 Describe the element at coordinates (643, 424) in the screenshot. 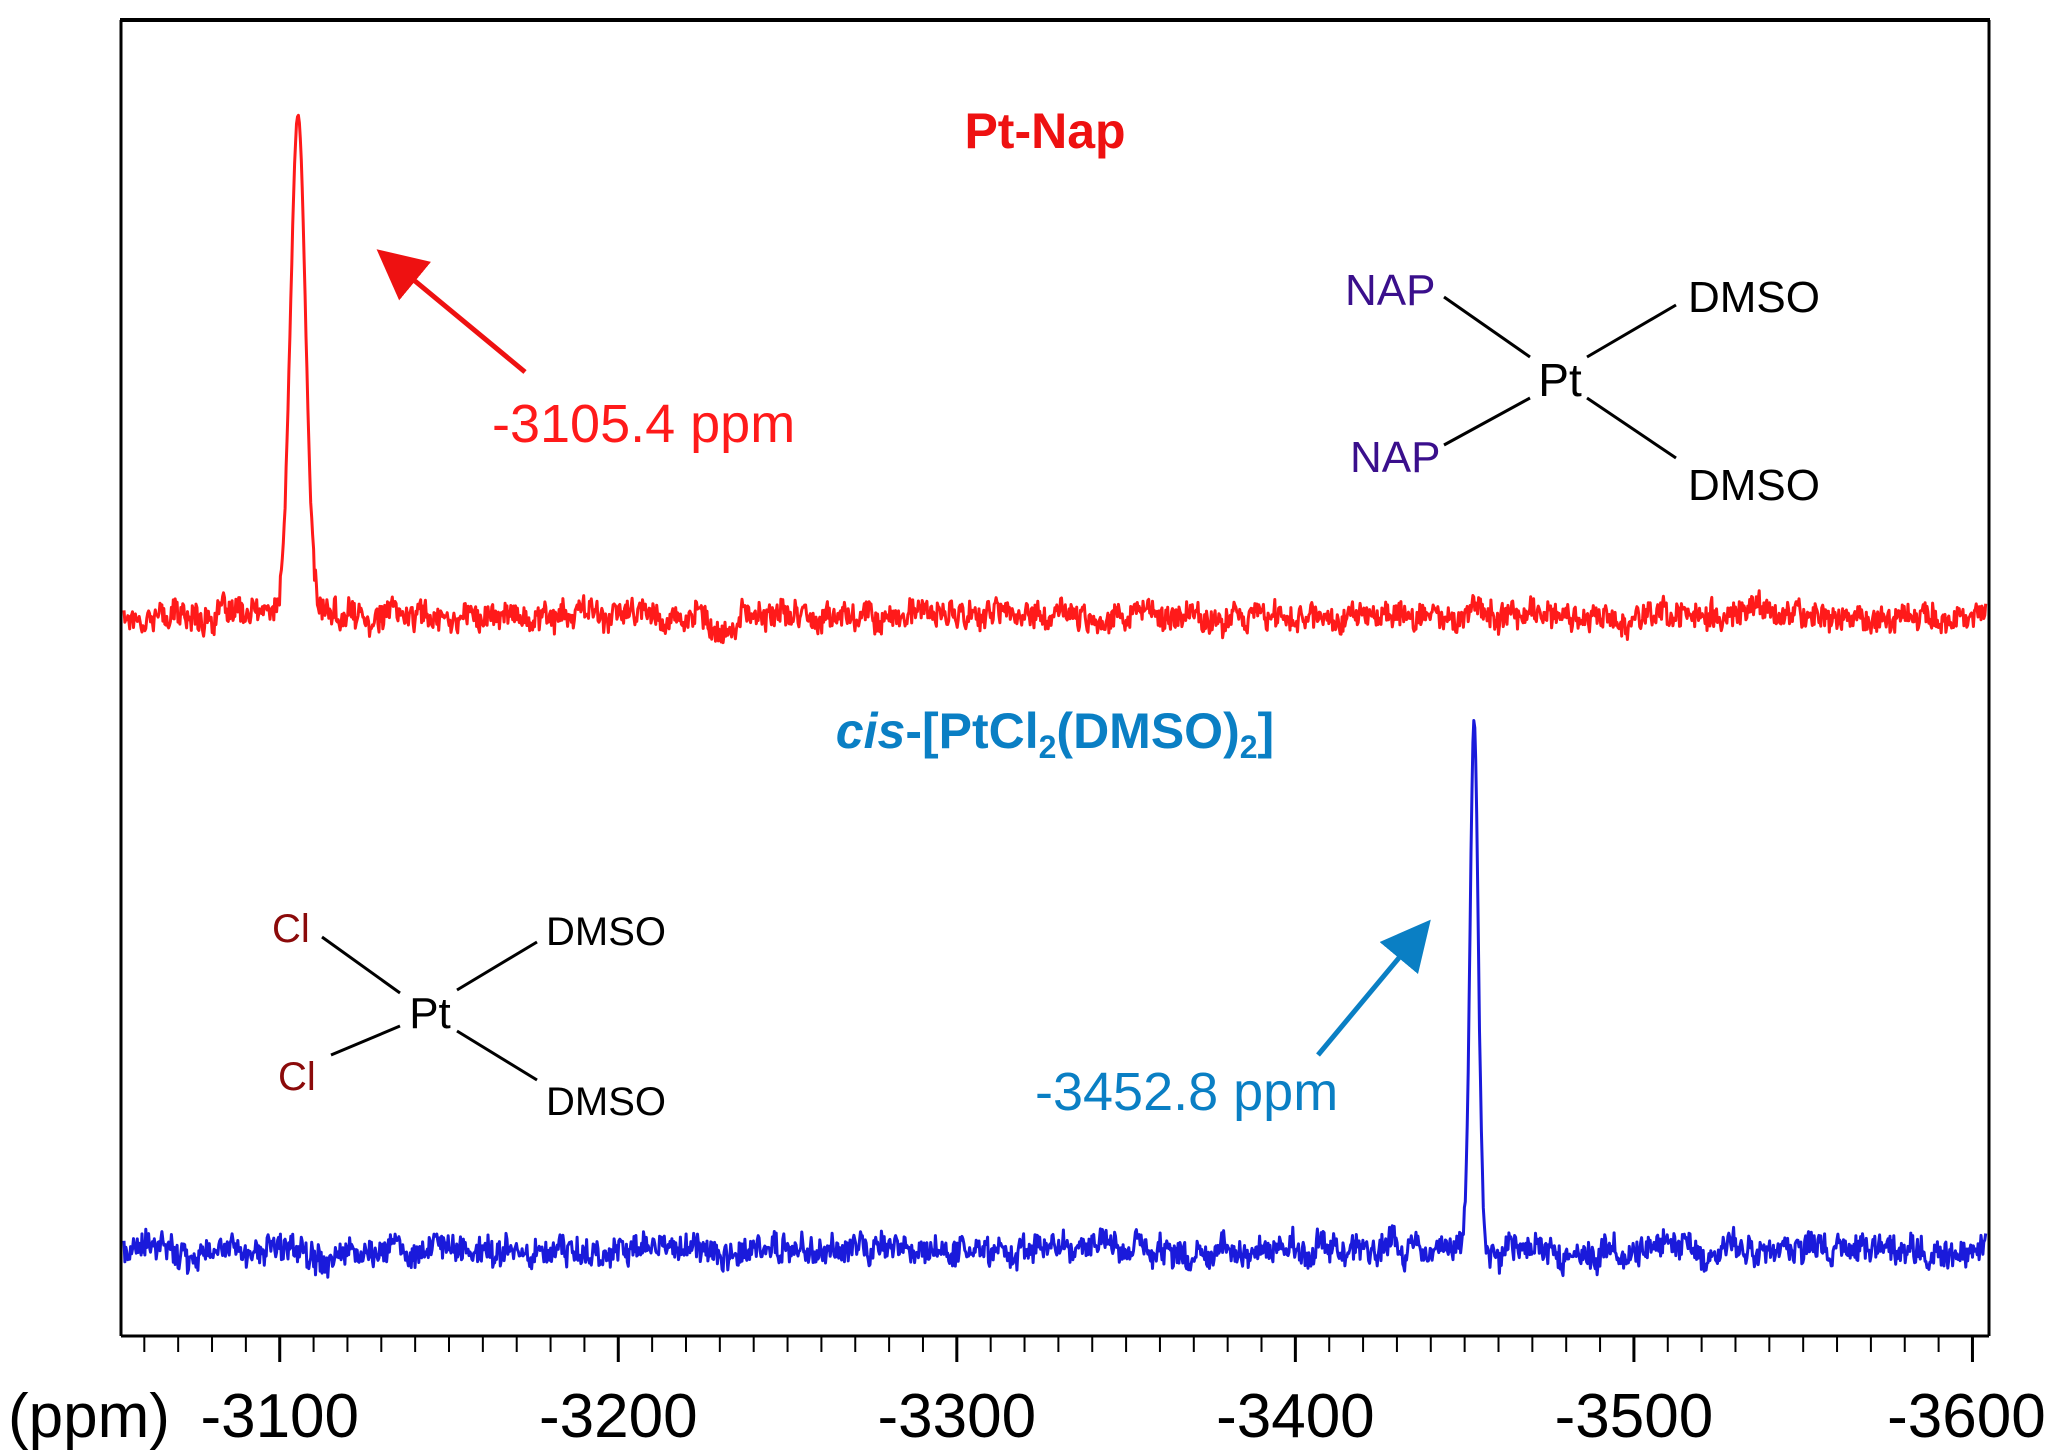

I see `peak-label-pt-nap: -3105.4 ppm` at that location.